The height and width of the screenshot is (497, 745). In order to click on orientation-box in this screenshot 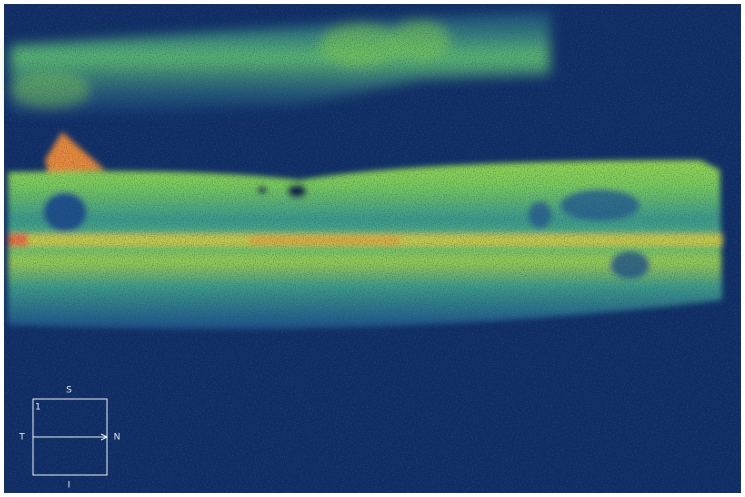, I will do `click(70, 437)`.